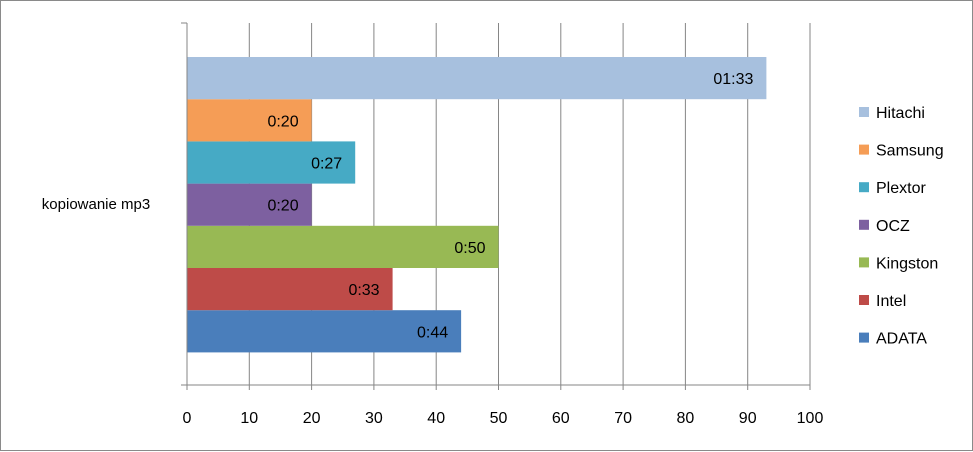  What do you see at coordinates (907, 263) in the screenshot?
I see `legend-label-kingston: Kingston` at bounding box center [907, 263].